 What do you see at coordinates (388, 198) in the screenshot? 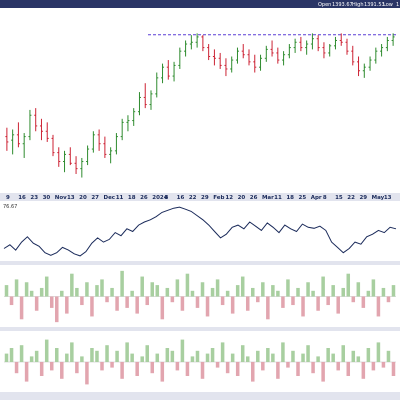
I see `x-tick-label: 13` at bounding box center [388, 198].